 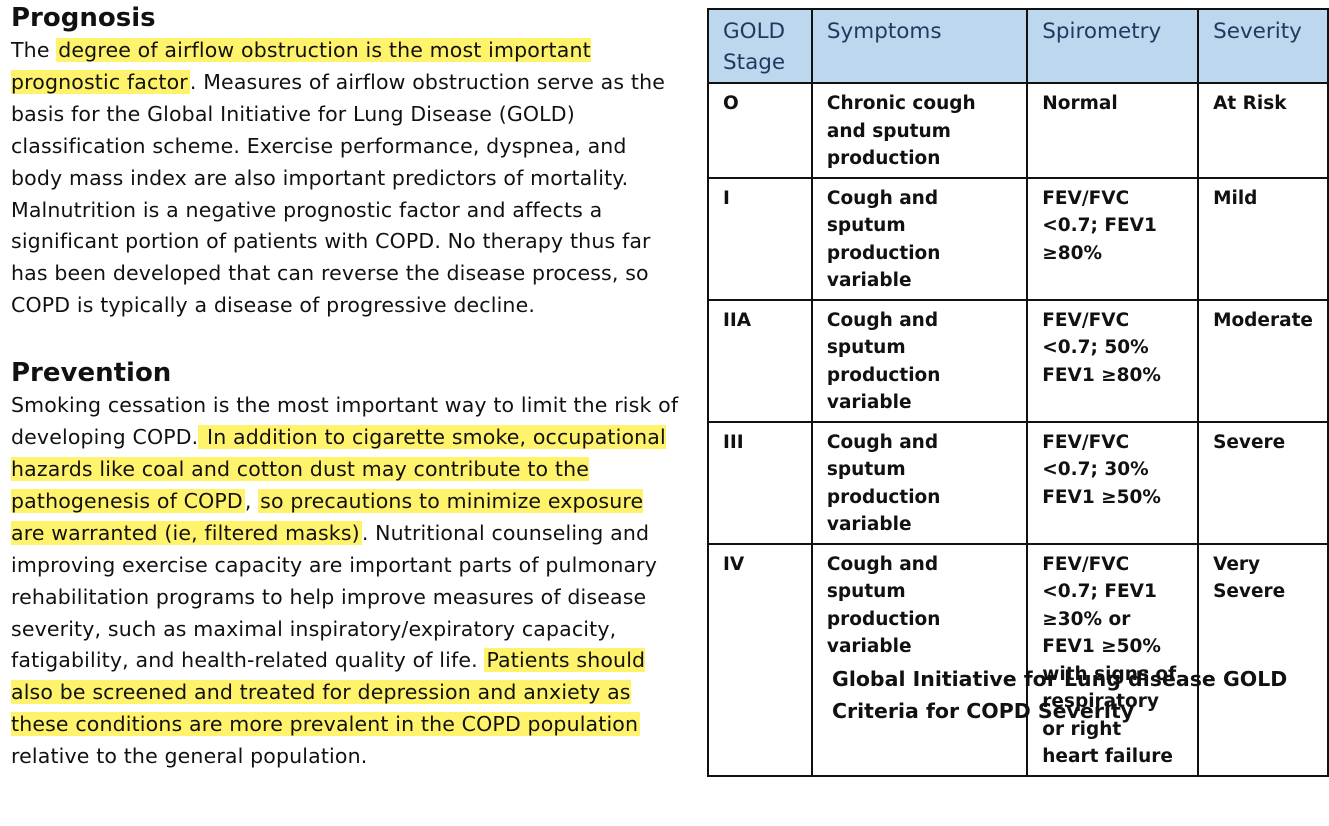 I want to click on cell-severity: At Risk, so click(x=1263, y=130).